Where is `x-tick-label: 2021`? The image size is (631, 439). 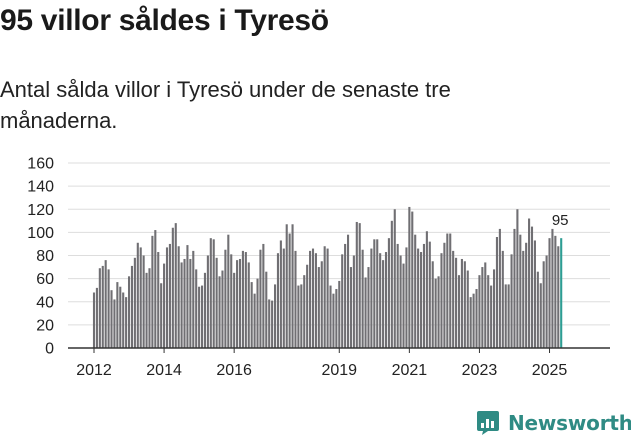 x-tick-label: 2021 is located at coordinates (410, 370).